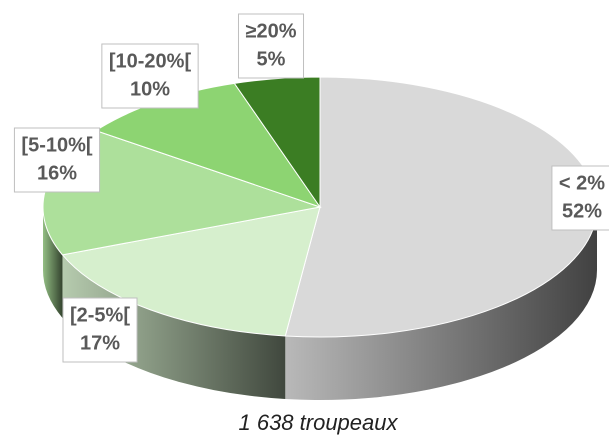  I want to click on label-value: 5%, so click(271, 59).